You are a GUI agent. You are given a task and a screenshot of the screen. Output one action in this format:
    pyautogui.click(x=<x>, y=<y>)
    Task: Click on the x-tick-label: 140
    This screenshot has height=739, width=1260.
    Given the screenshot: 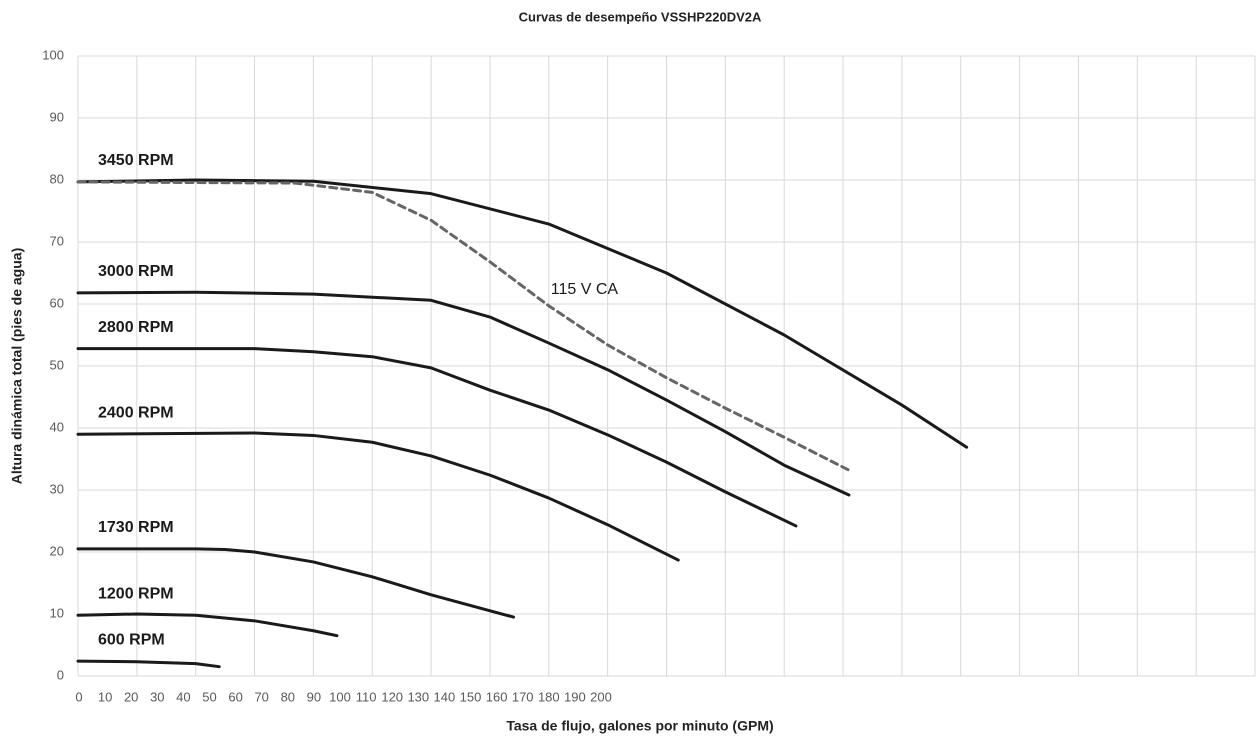 What is the action you would take?
    pyautogui.click(x=445, y=696)
    